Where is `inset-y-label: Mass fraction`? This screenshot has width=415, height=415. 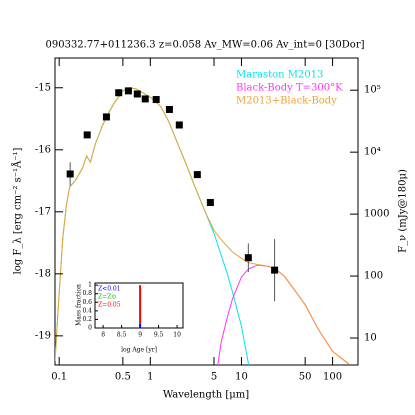
inset-y-label: Mass fraction is located at coordinates (79, 305).